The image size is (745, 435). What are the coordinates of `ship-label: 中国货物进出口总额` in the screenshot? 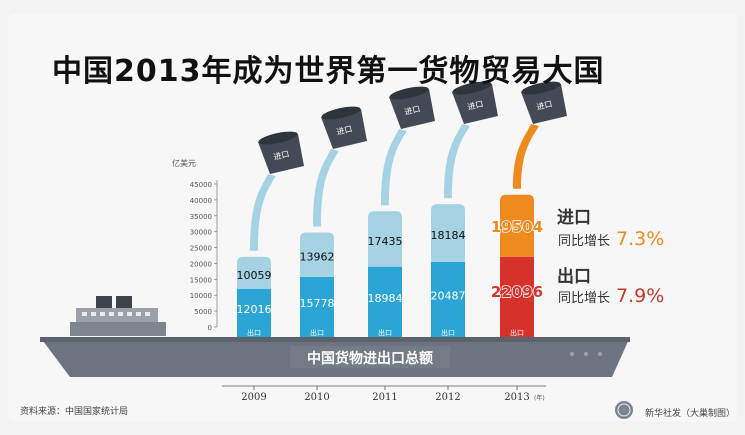 It's located at (370, 358).